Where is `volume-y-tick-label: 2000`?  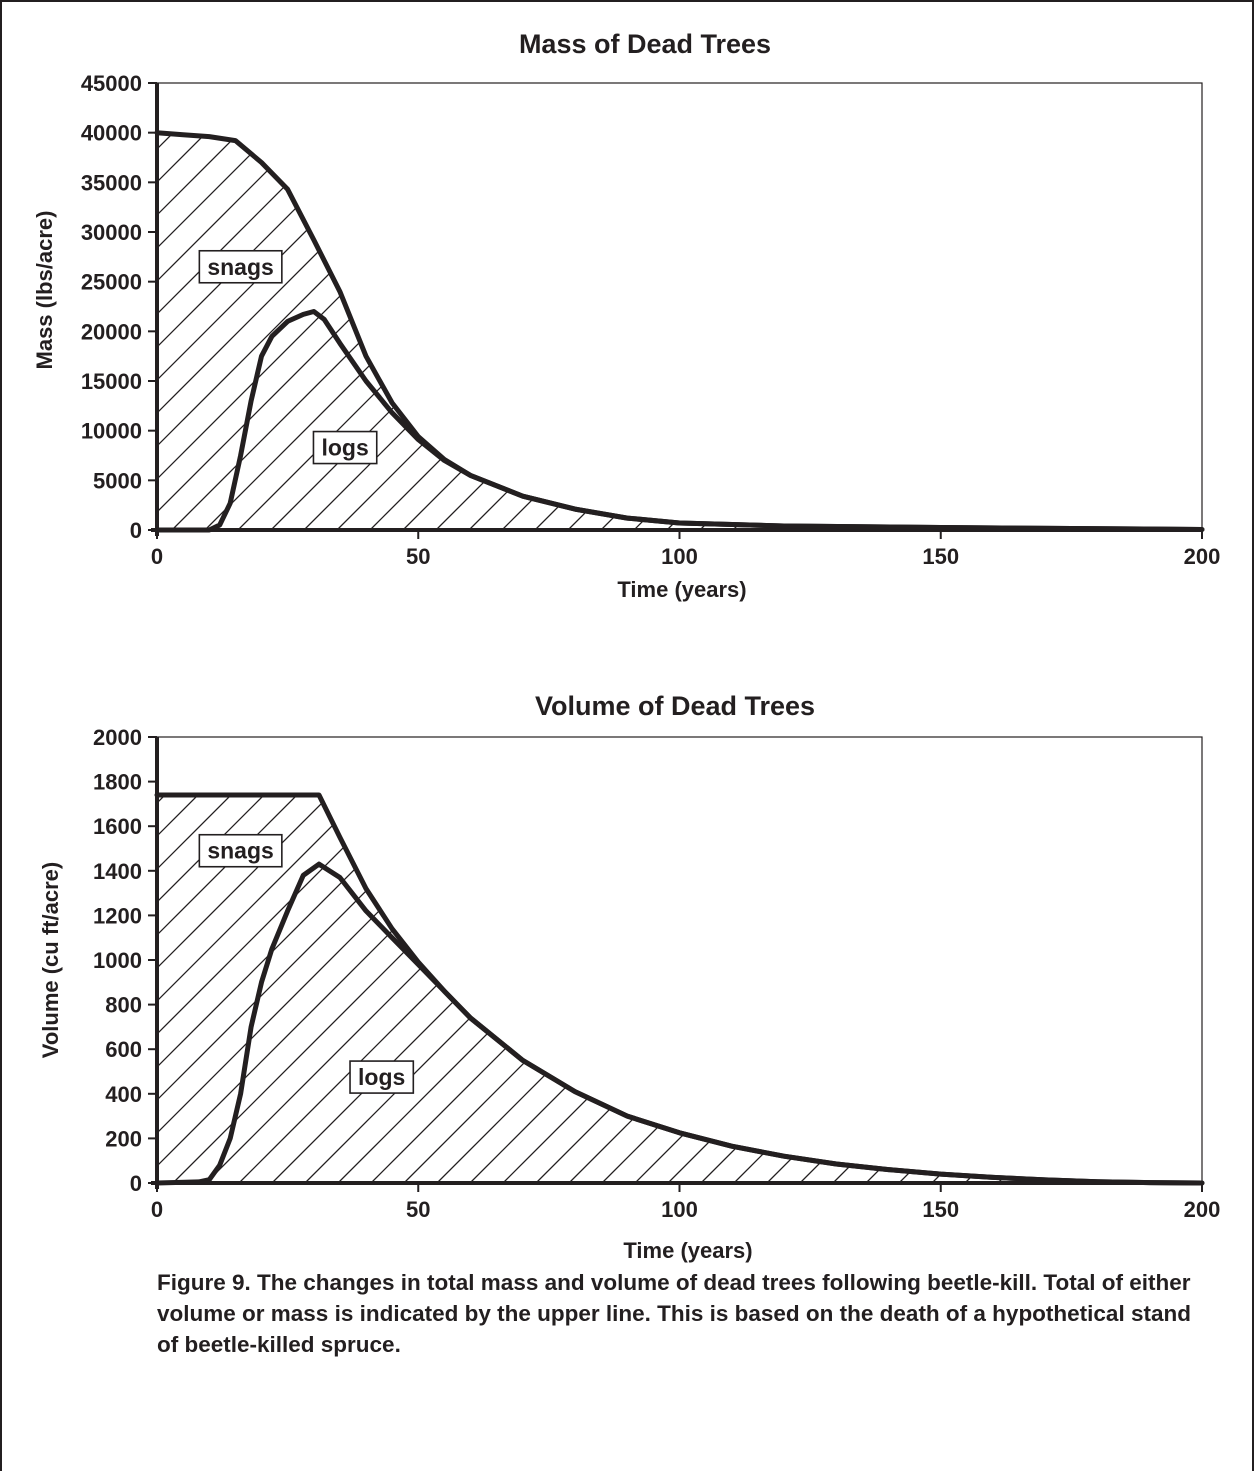 volume-y-tick-label: 2000 is located at coordinates (117, 737).